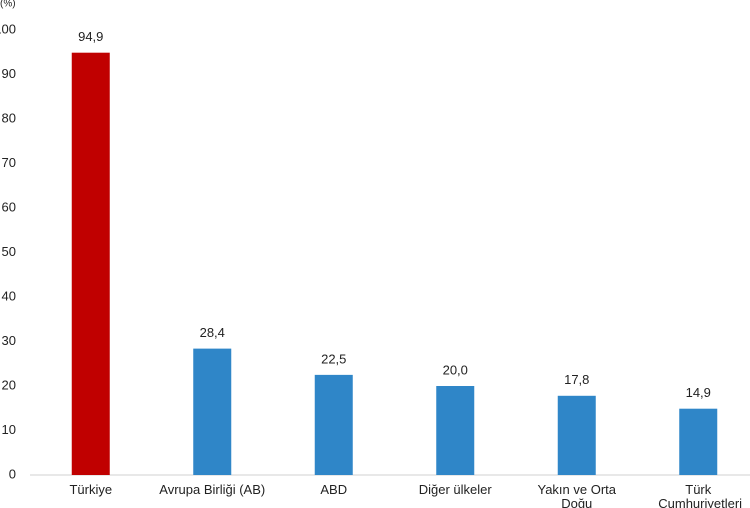 This screenshot has width=750, height=508. What do you see at coordinates (212, 332) in the screenshot?
I see `value-label: 28,4` at bounding box center [212, 332].